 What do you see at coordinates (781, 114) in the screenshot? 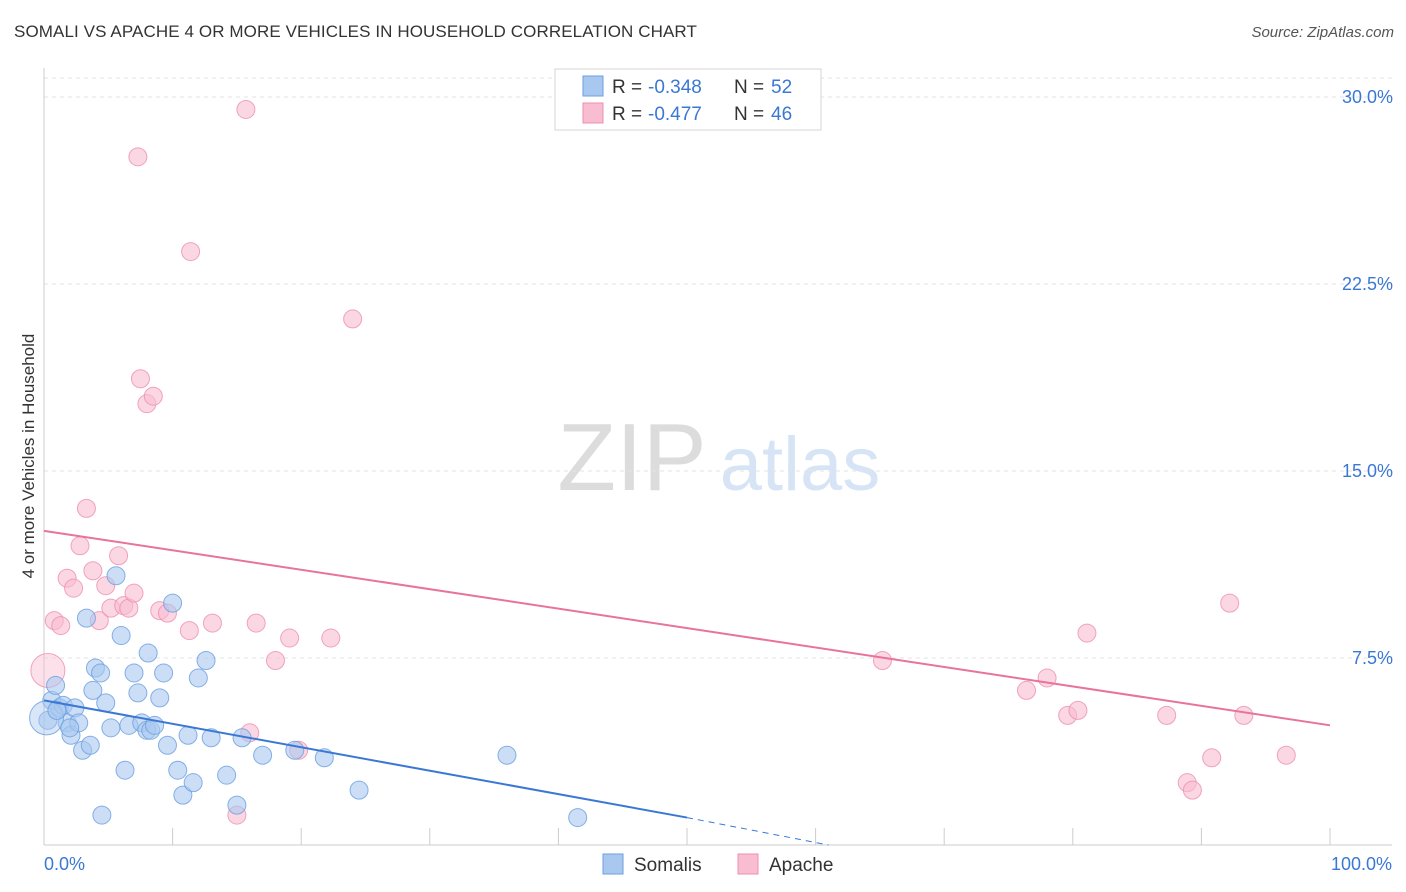
I see `stats-n-value-apache: 46` at bounding box center [781, 114].